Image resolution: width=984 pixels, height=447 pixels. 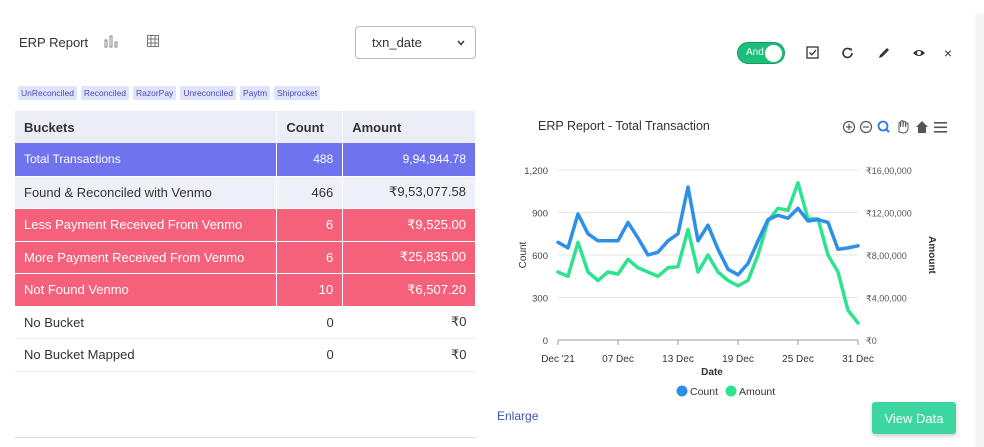 I want to click on bucket-cell: Total Transactions, so click(x=146, y=160).